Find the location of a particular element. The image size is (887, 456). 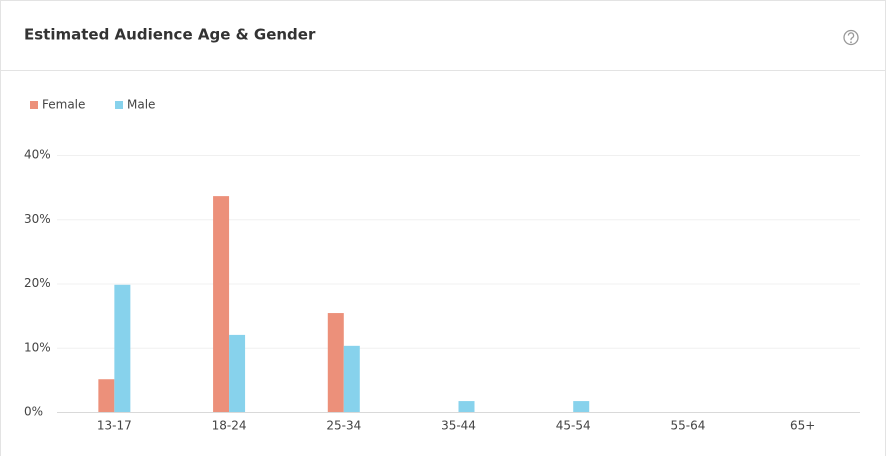

help-dot is located at coordinates (851, 42).